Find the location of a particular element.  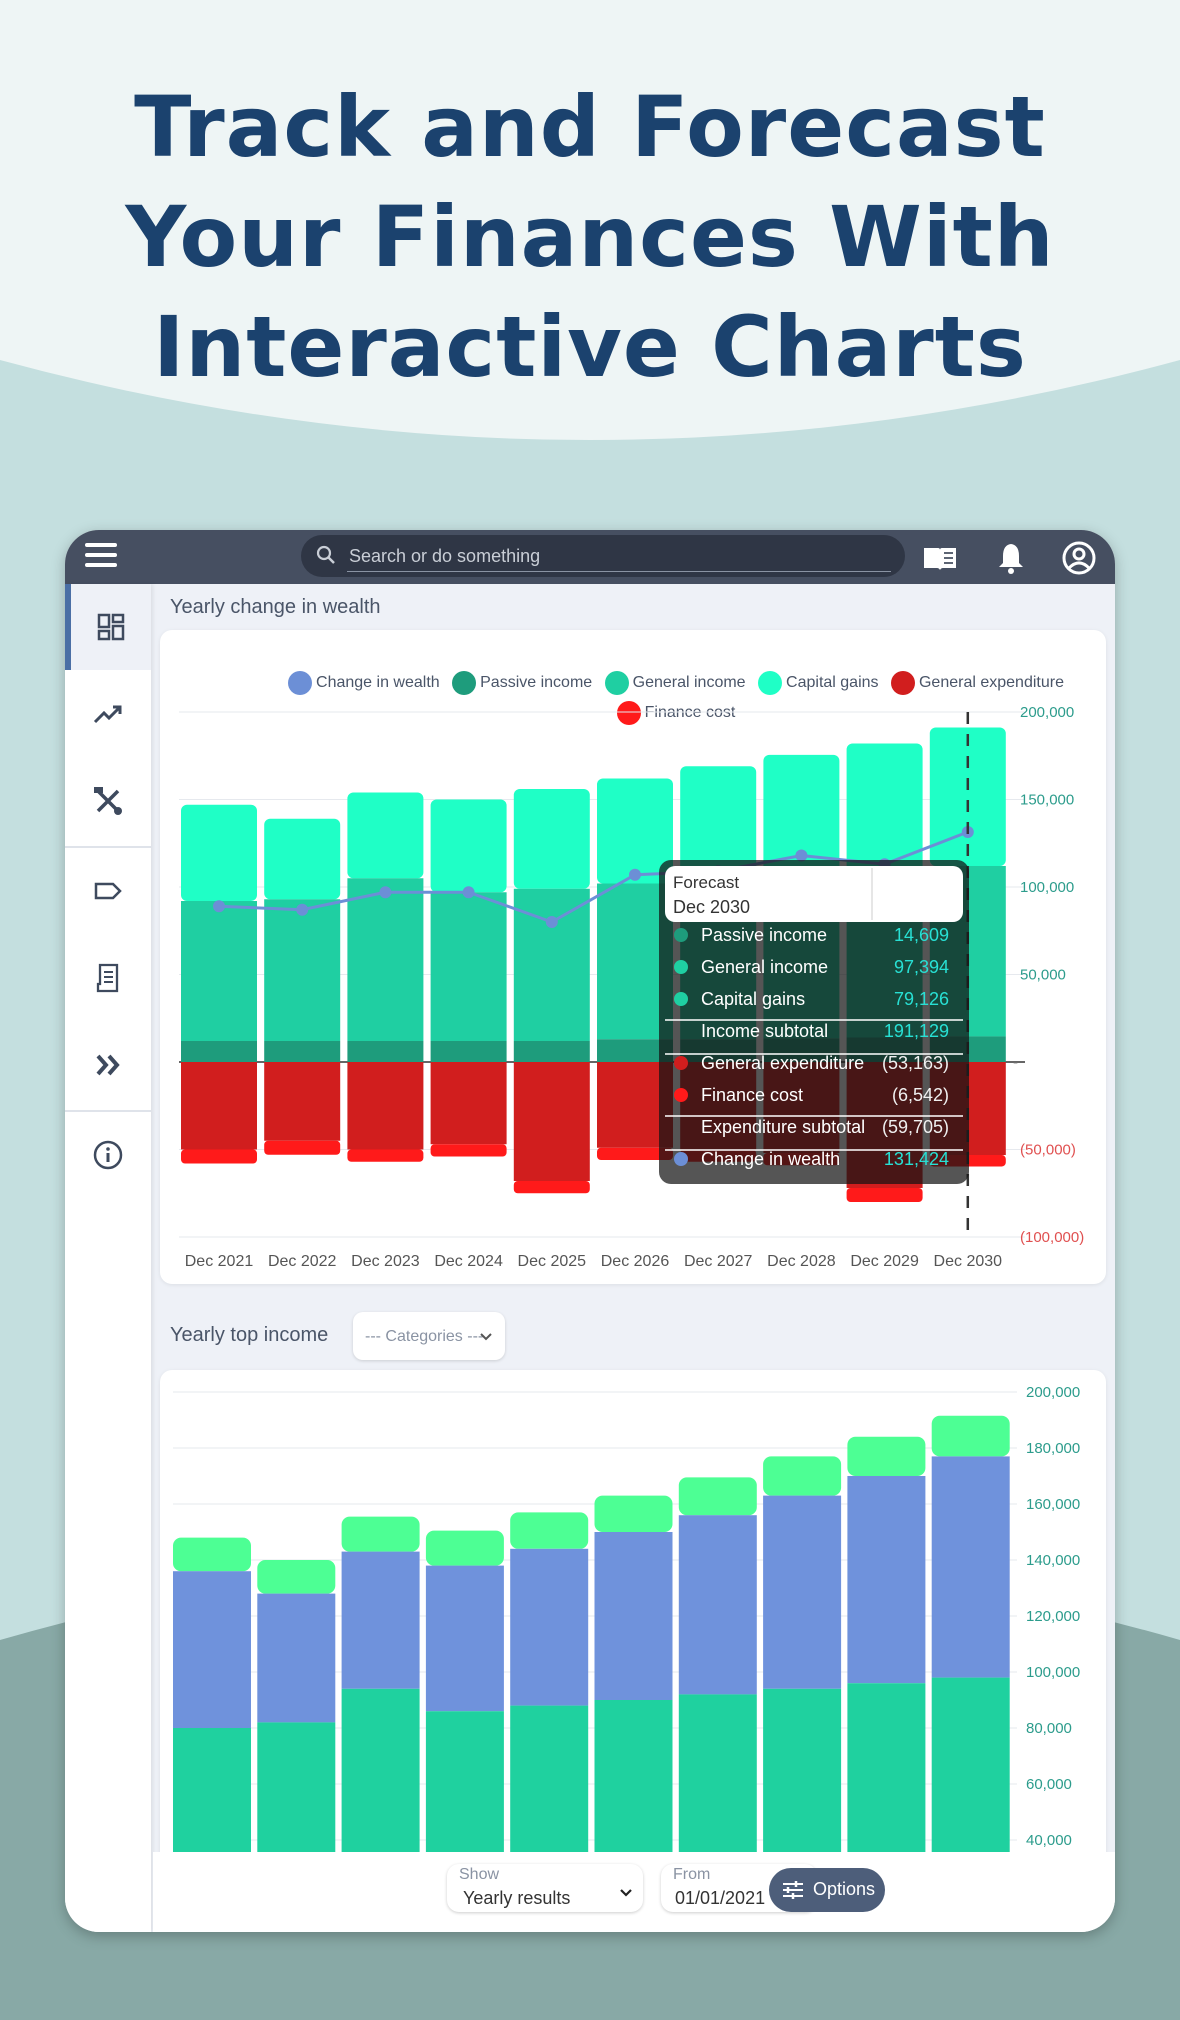

legend-item: Capital gains is located at coordinates (818, 683).